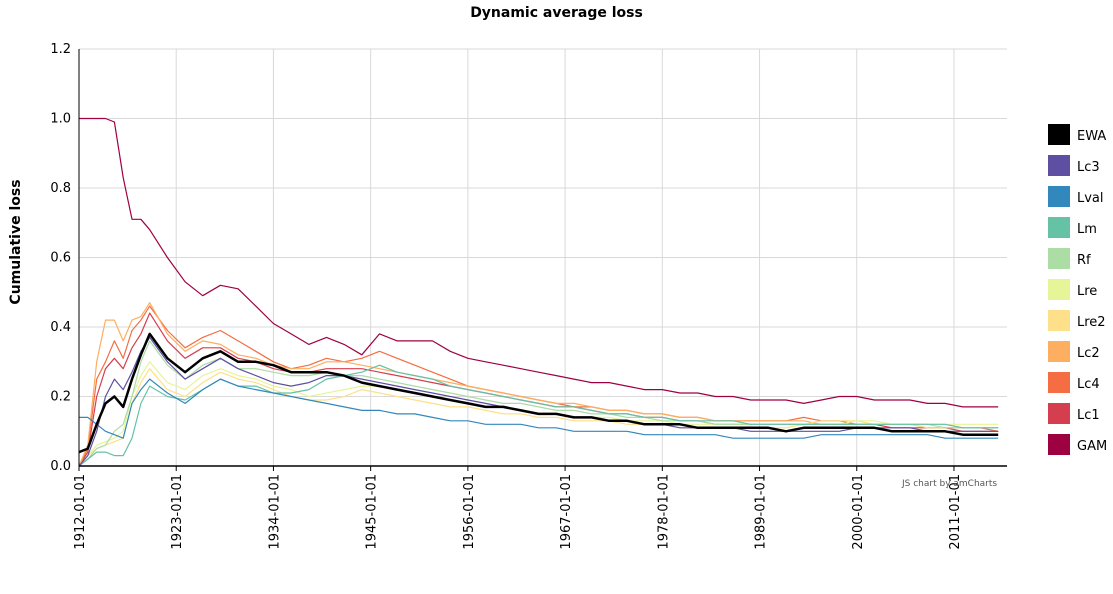  Describe the element at coordinates (1092, 136) in the screenshot. I see `legend-label: EWA` at that location.